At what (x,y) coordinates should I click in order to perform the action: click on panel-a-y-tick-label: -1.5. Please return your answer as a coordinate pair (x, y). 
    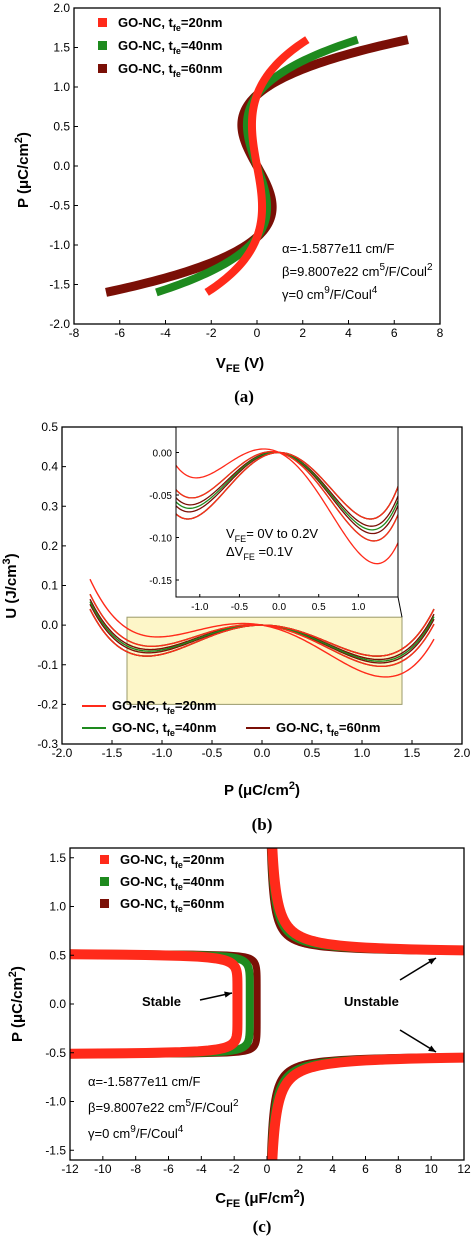
    Looking at the image, I should click on (59, 285).